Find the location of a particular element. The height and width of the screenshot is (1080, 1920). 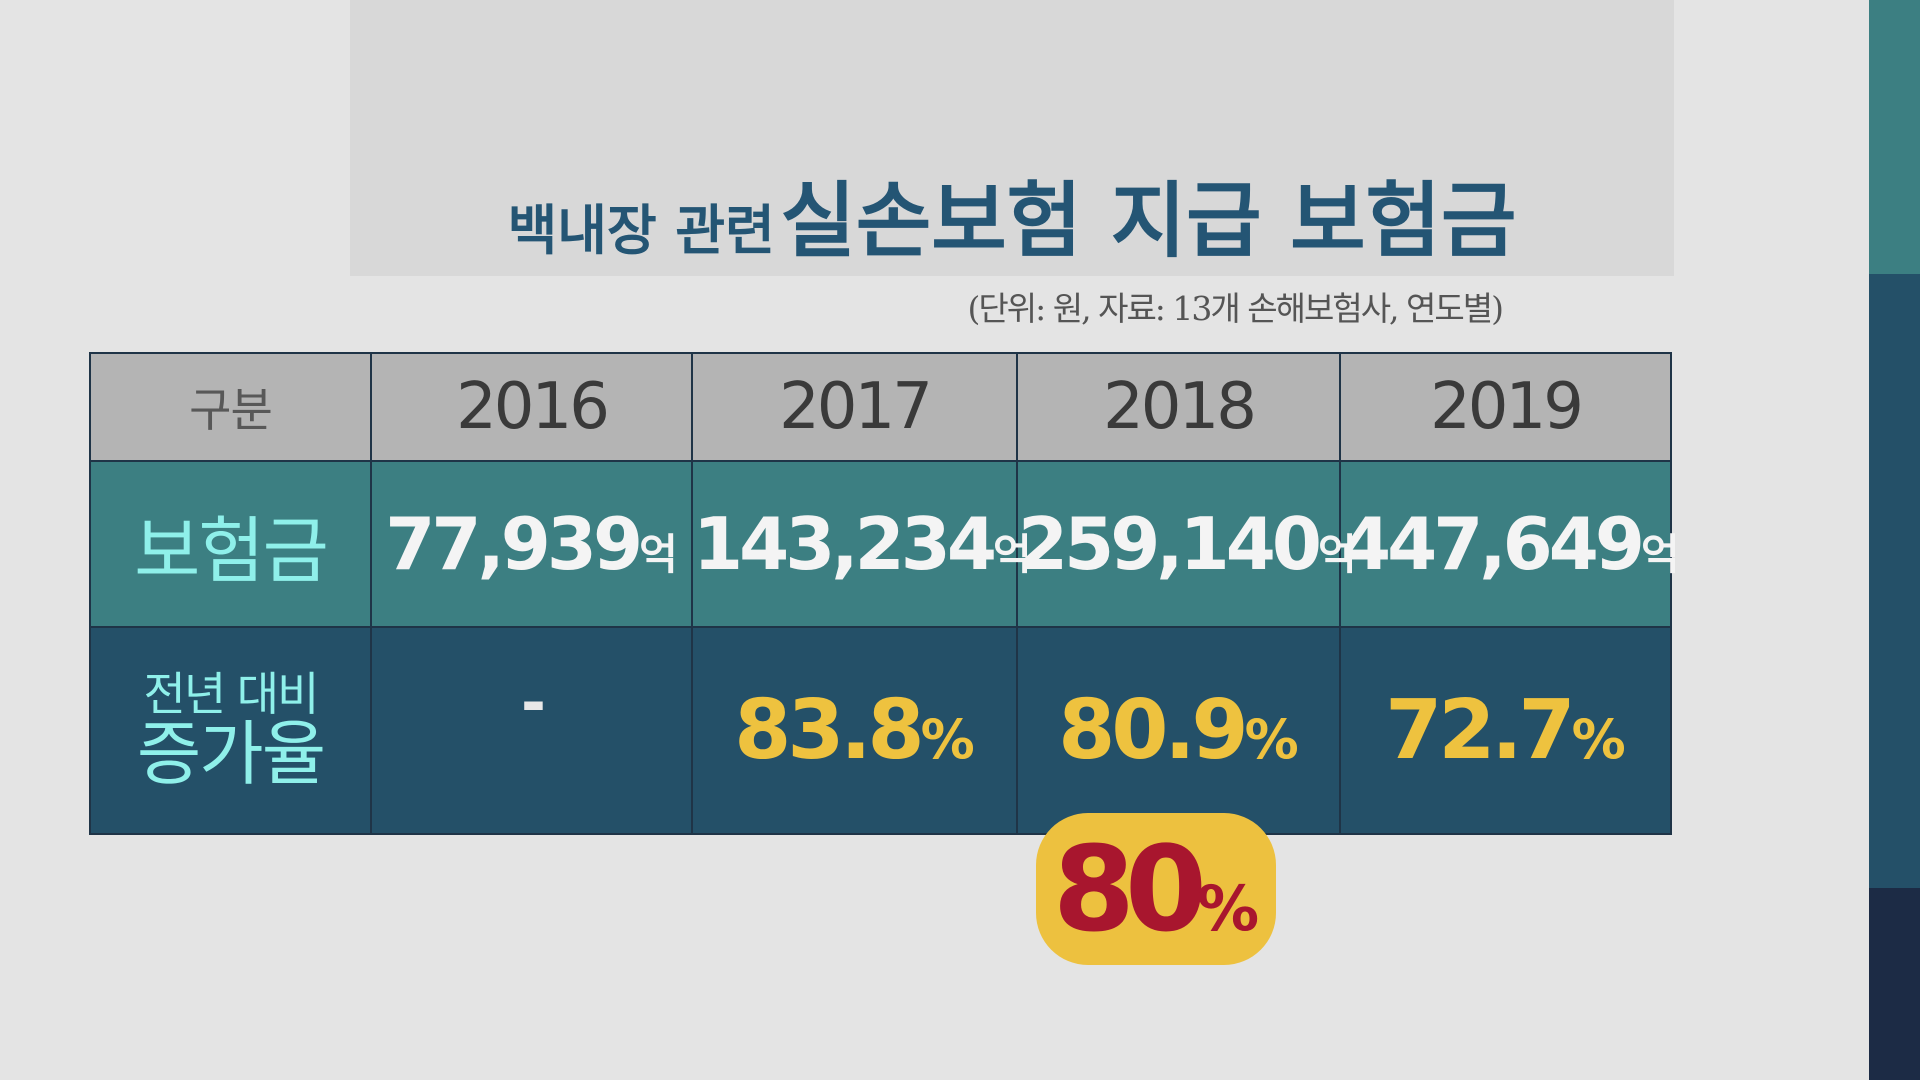

amount-cell: 77,939억 is located at coordinates (531, 544).